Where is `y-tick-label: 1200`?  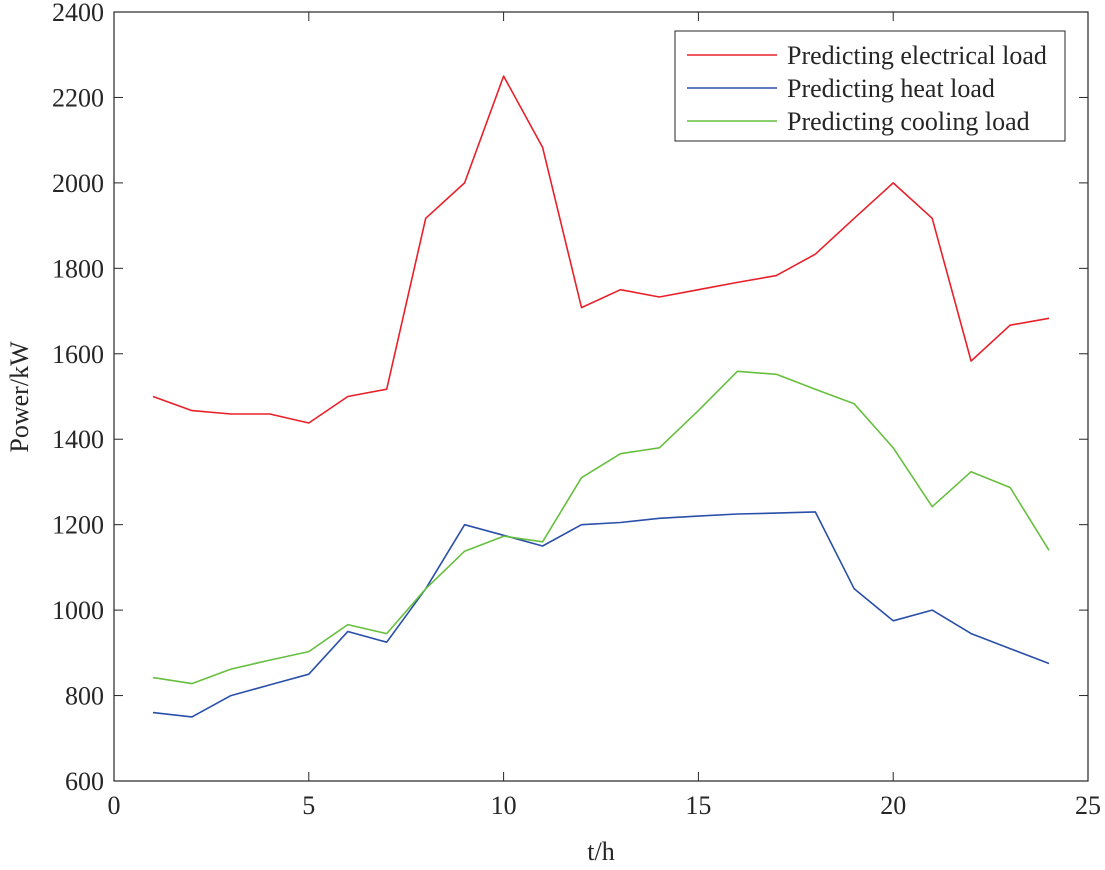
y-tick-label: 1200 is located at coordinates (78, 525).